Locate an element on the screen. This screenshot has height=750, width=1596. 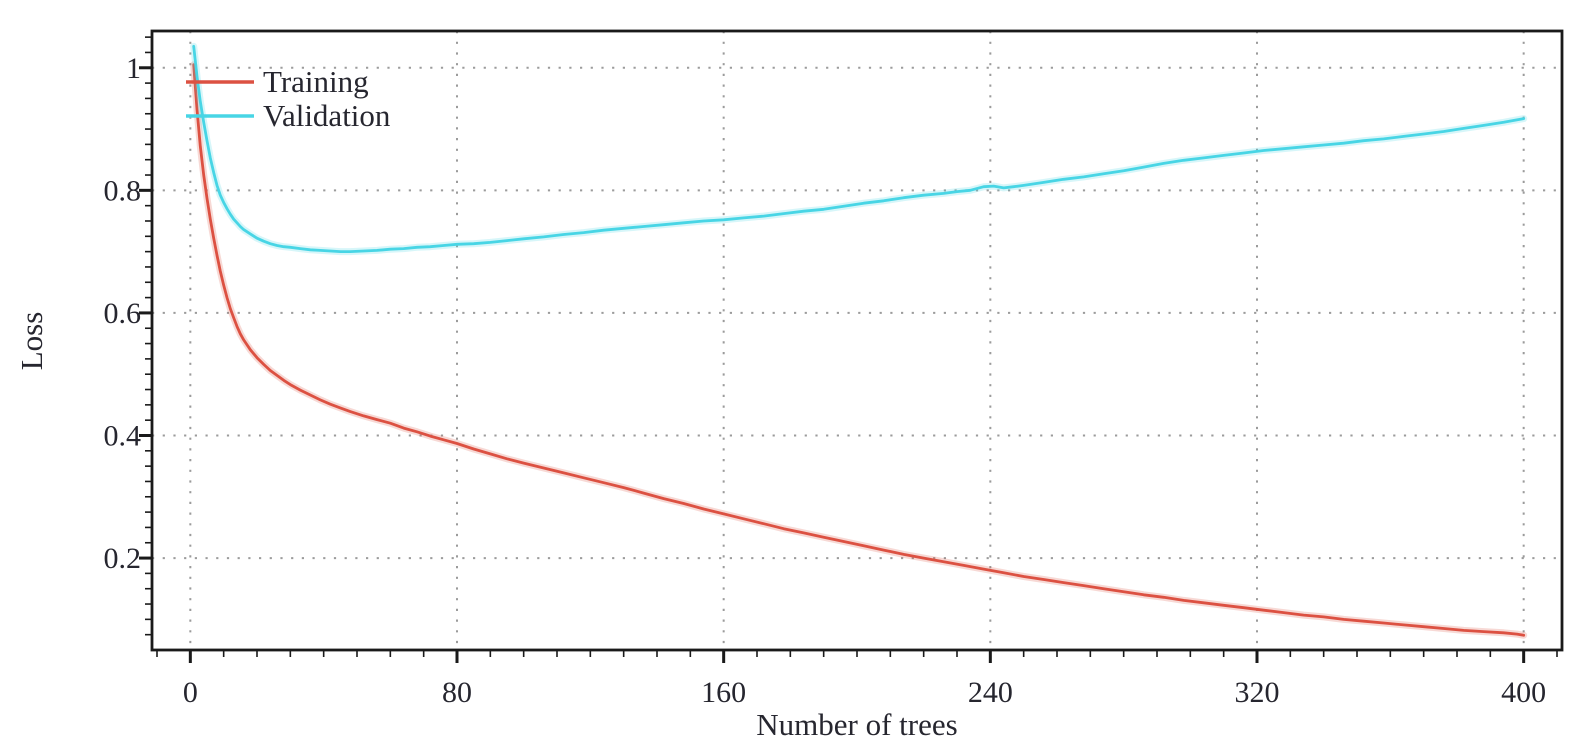
x-tick-label: 160 is located at coordinates (723, 692).